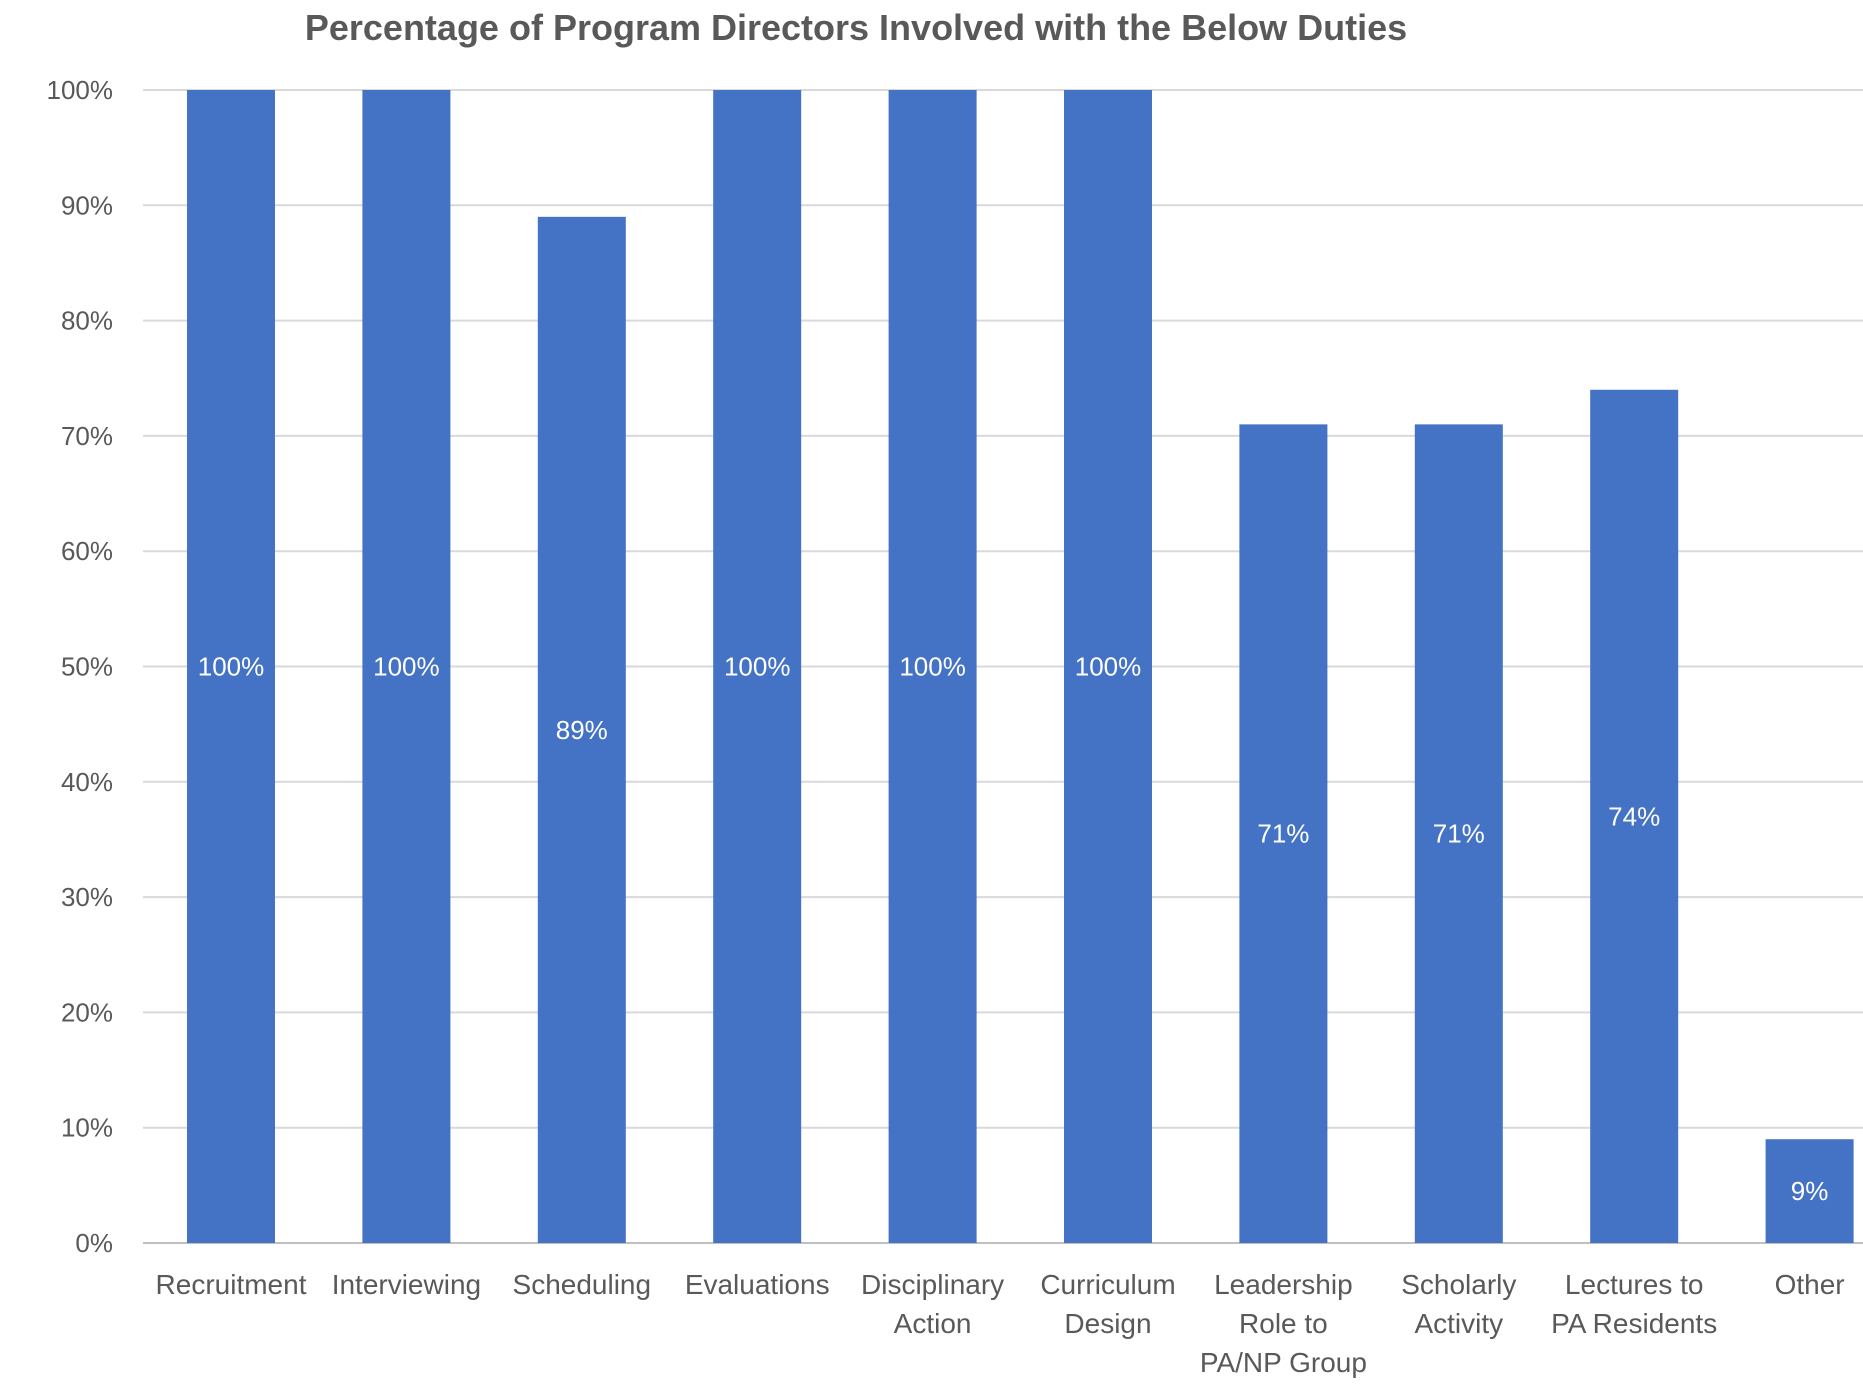 The image size is (1863, 1385). I want to click on y-tick-label: 40%, so click(87, 782).